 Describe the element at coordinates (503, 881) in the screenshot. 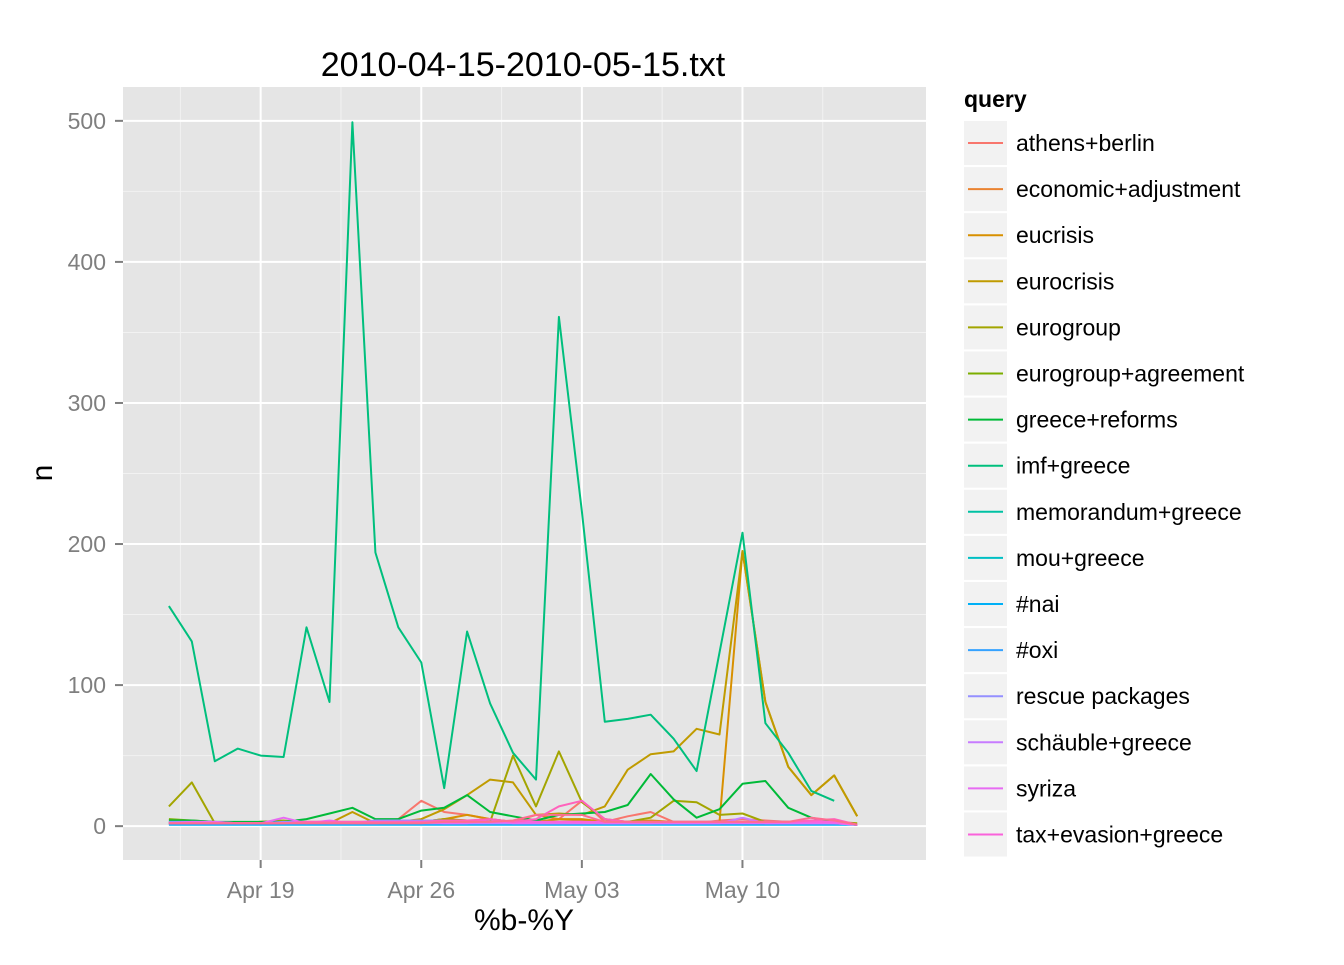

I see `x-axis: Apr 19 Apr 26 May 03 May 10` at that location.